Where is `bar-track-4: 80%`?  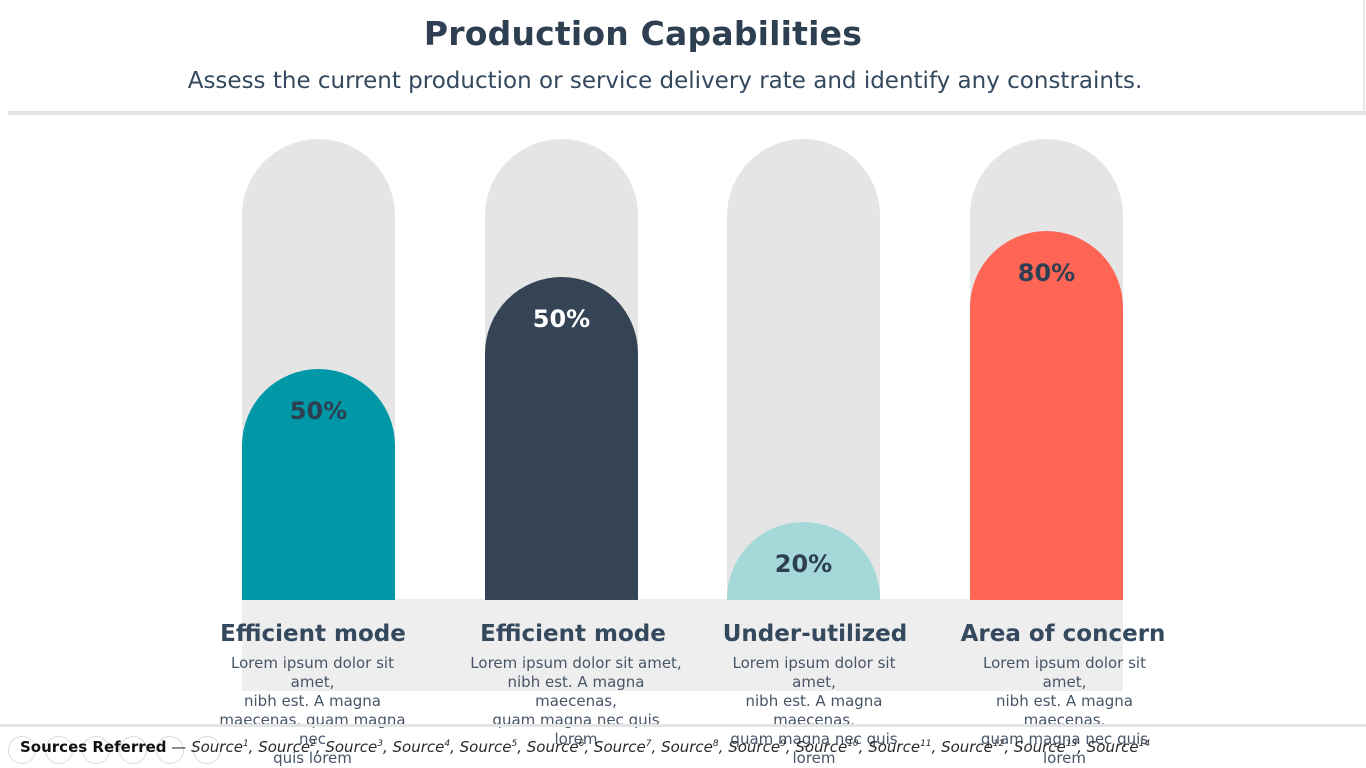
bar-track-4: 80% is located at coordinates (1046, 369).